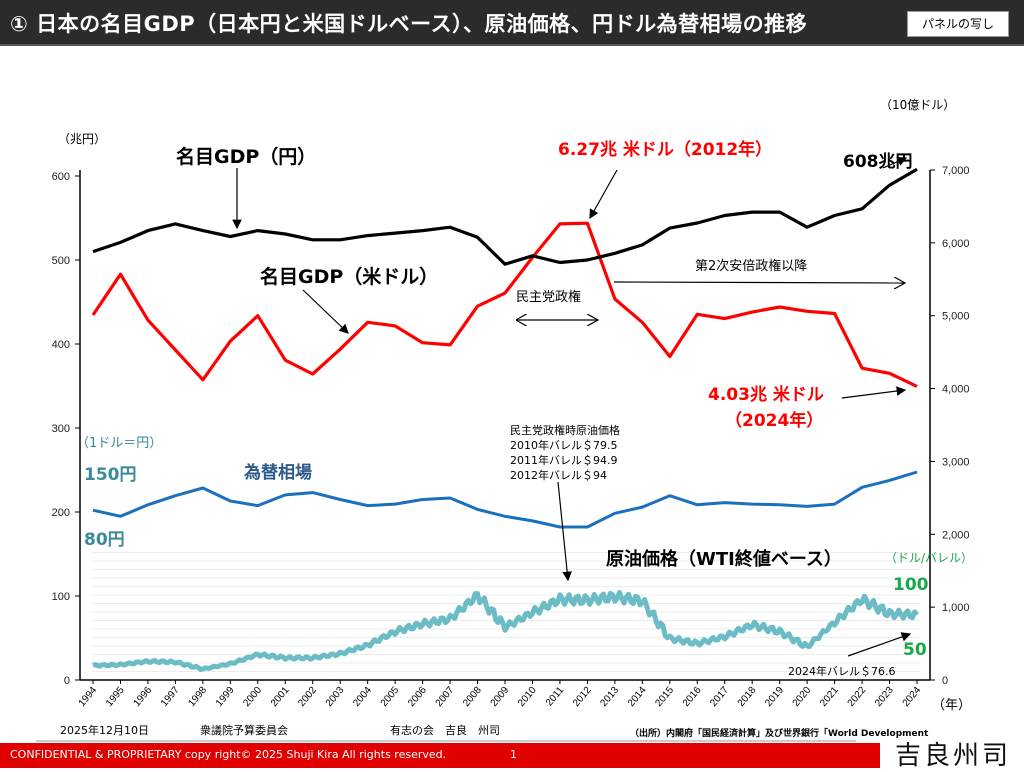 The height and width of the screenshot is (772, 1024). Describe the element at coordinates (895, 162) in the screenshot. I see `latest-yen-arrow` at that location.